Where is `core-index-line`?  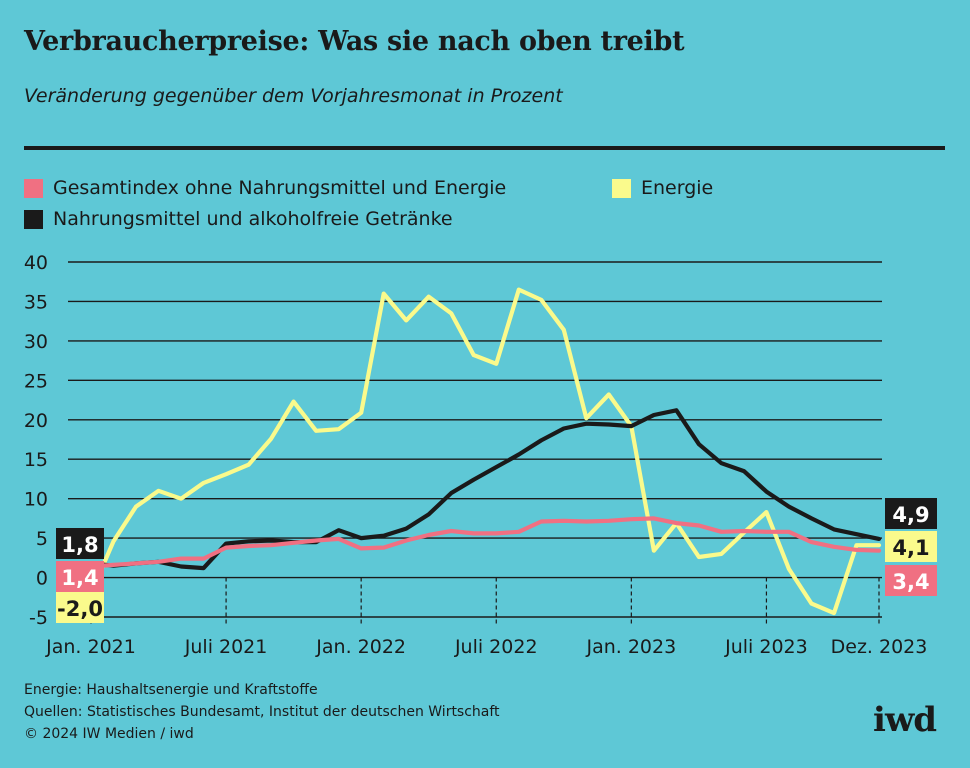 core-index-line is located at coordinates (485, 542).